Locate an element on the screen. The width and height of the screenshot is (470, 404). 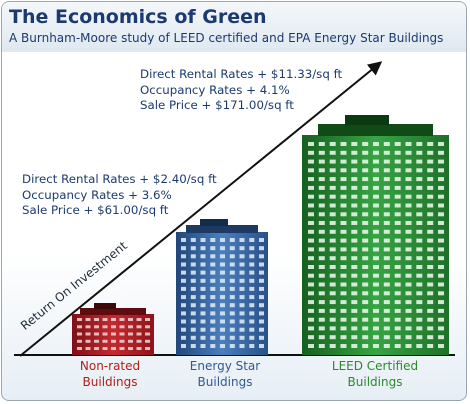
annotation-energystar-rental: Direct Rental Rates + $2.40/sq ft is located at coordinates (119, 179).